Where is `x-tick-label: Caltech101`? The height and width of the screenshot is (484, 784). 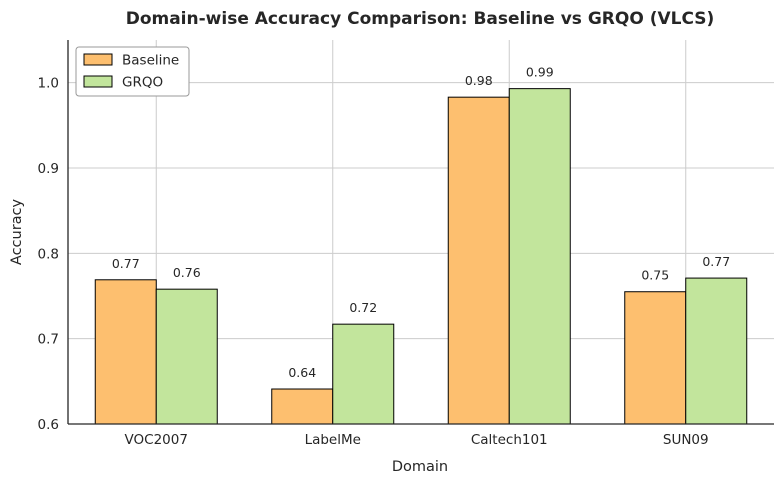
x-tick-label: Caltech101 is located at coordinates (509, 440).